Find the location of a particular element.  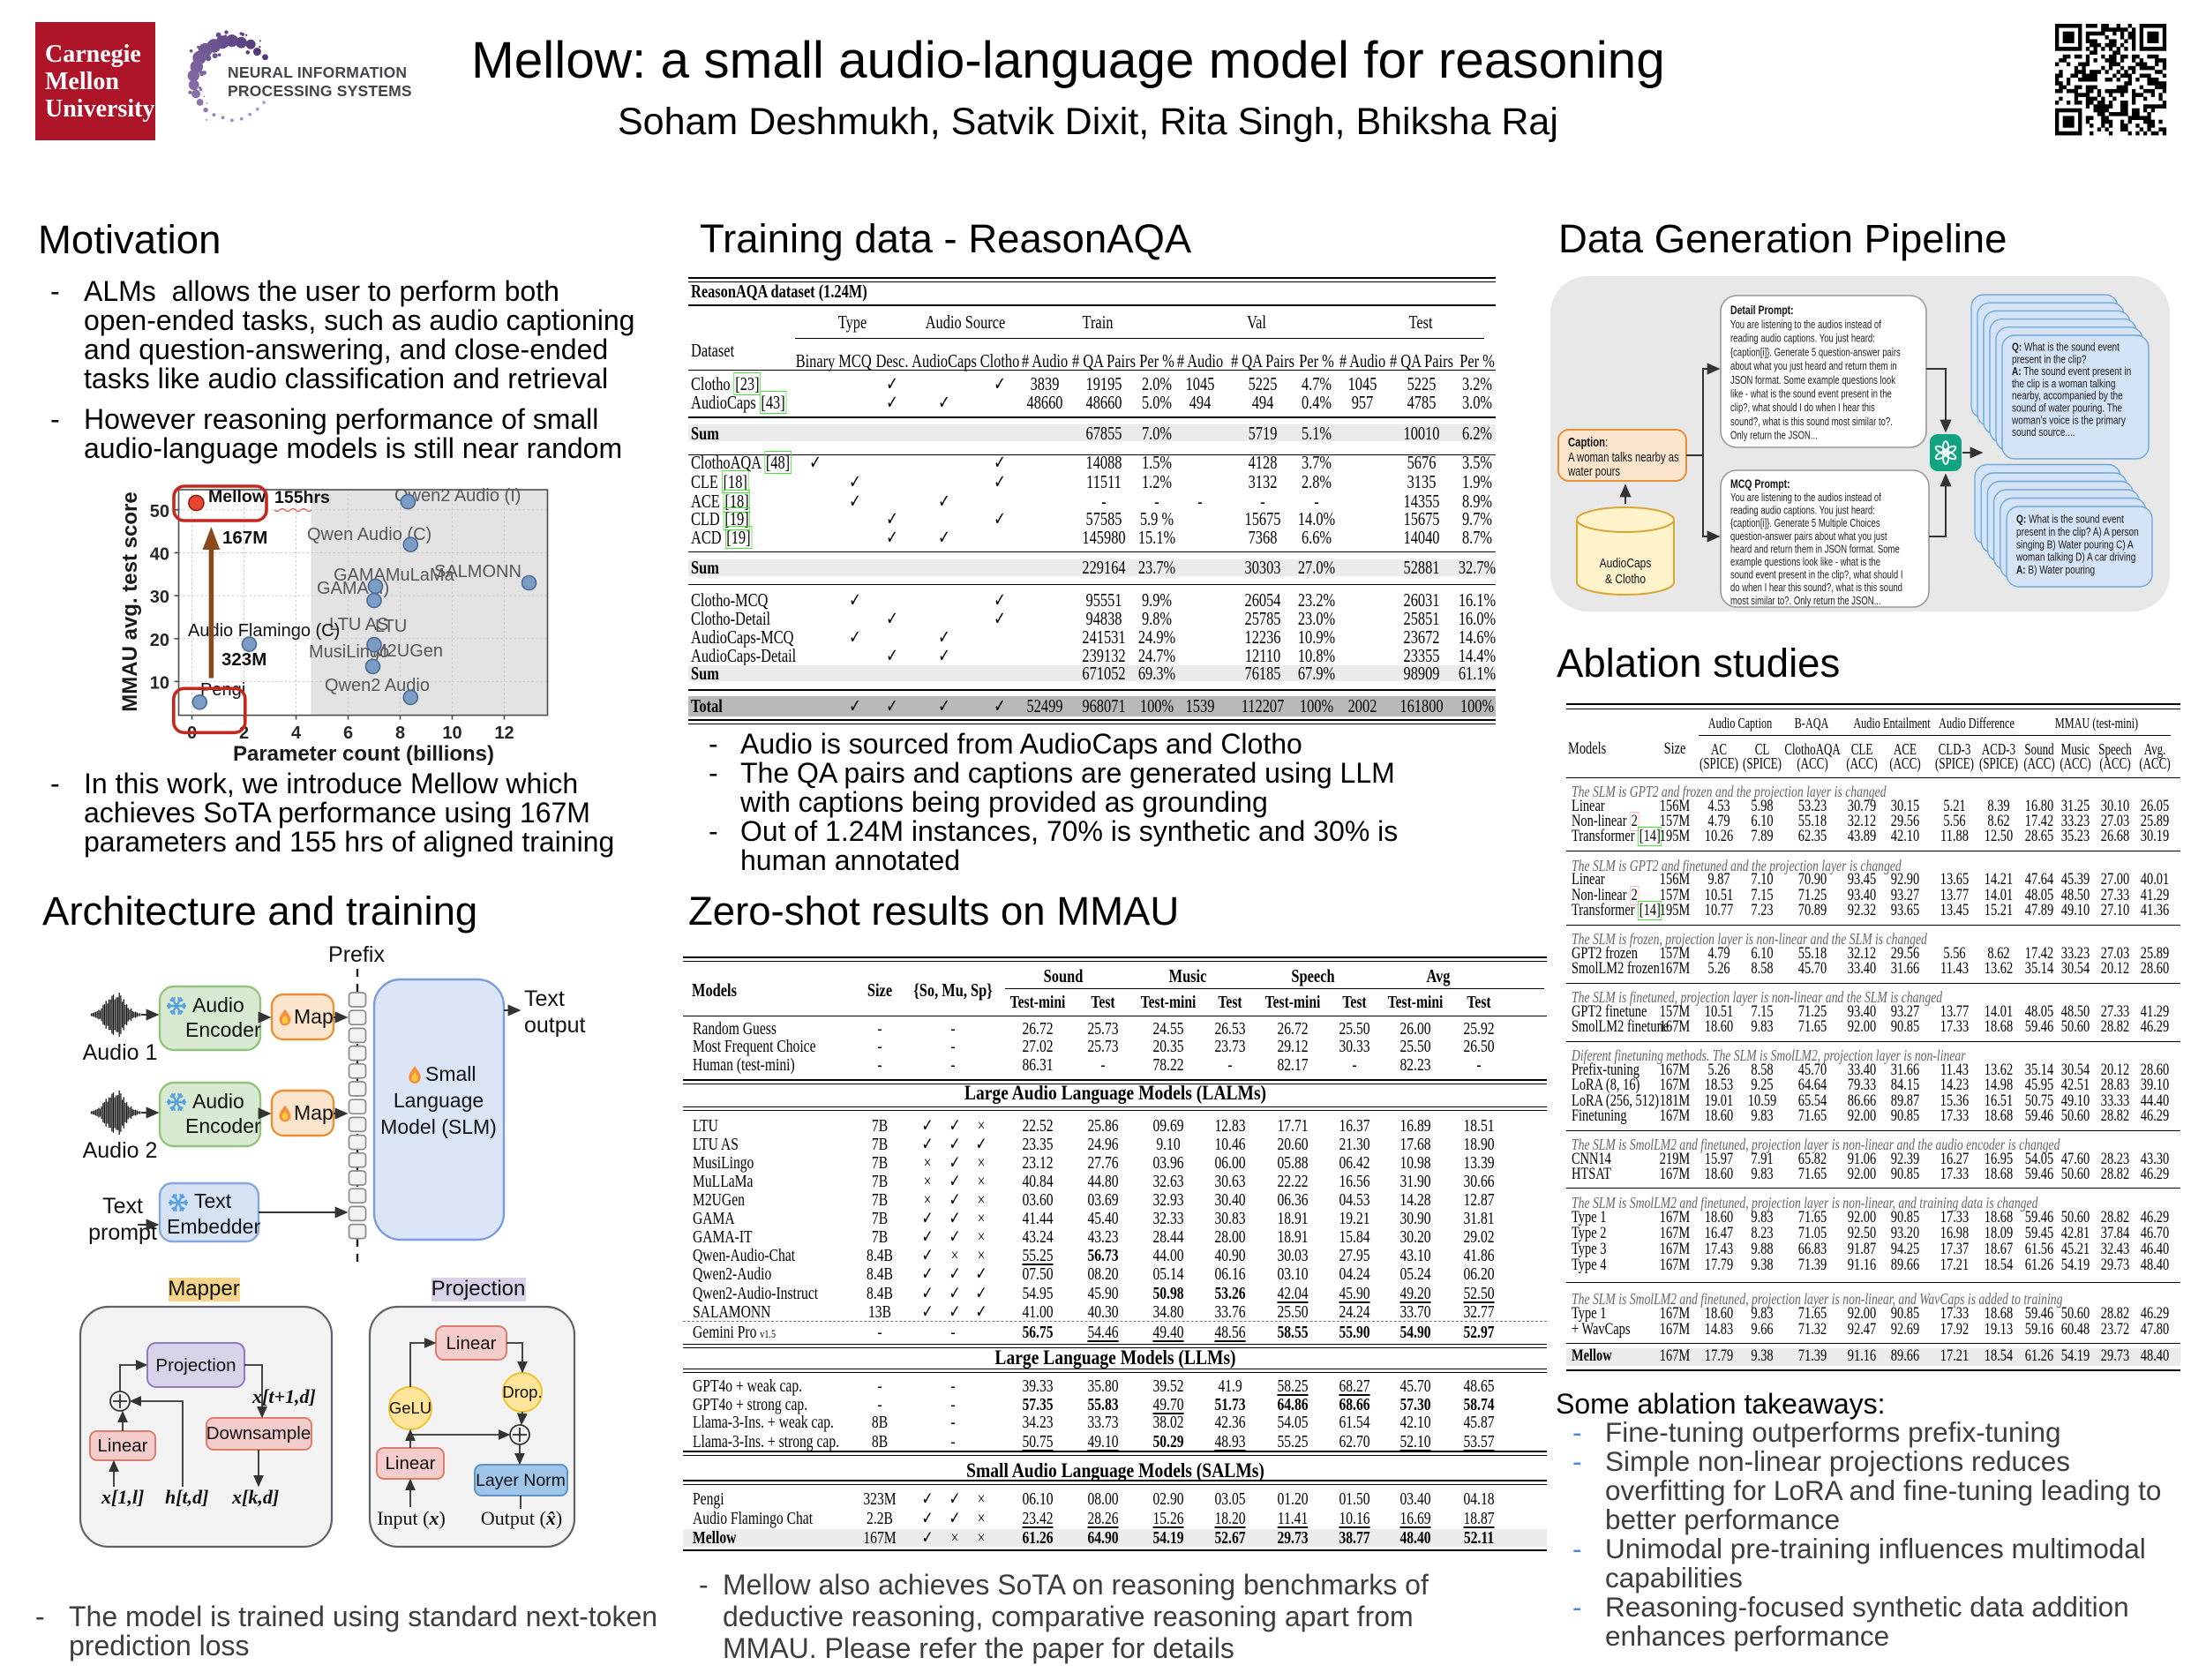

svg-text: LTU AS is located at coordinates (358, 624).